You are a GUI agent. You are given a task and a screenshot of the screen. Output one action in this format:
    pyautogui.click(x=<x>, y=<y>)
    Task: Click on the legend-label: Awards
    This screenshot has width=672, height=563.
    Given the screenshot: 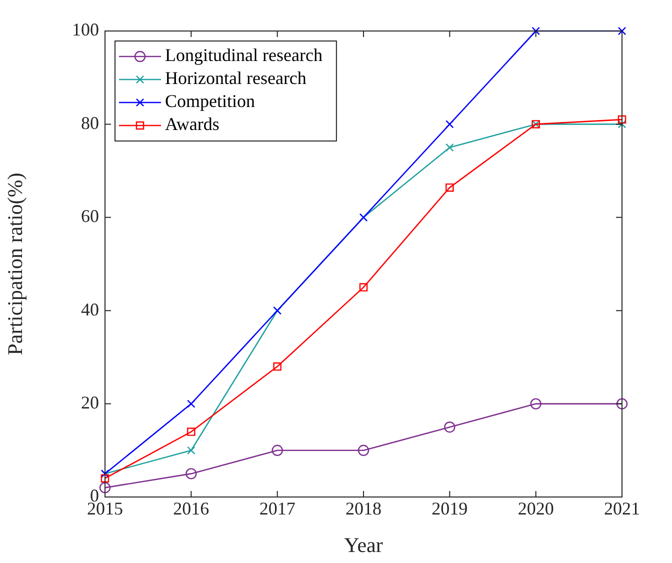 What is the action you would take?
    pyautogui.click(x=192, y=124)
    